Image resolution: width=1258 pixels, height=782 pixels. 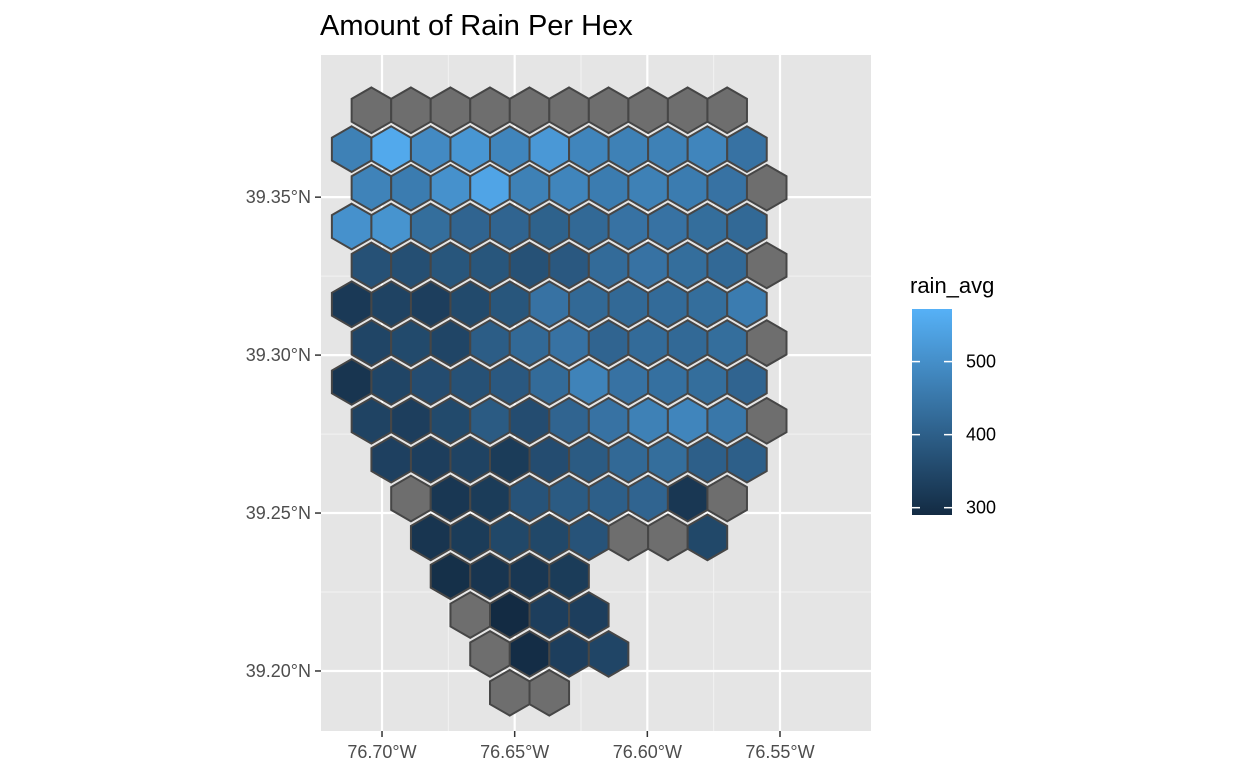 What do you see at coordinates (981, 508) in the screenshot?
I see `legend-tick-label: 300` at bounding box center [981, 508].